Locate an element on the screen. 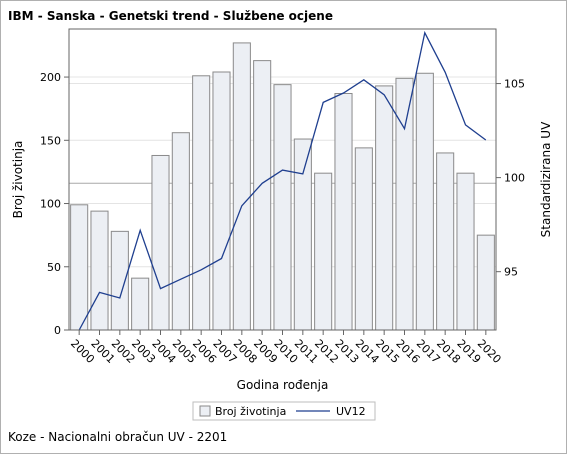 This screenshot has width=567, height=454. y-tick-label: 100 is located at coordinates (50, 204).